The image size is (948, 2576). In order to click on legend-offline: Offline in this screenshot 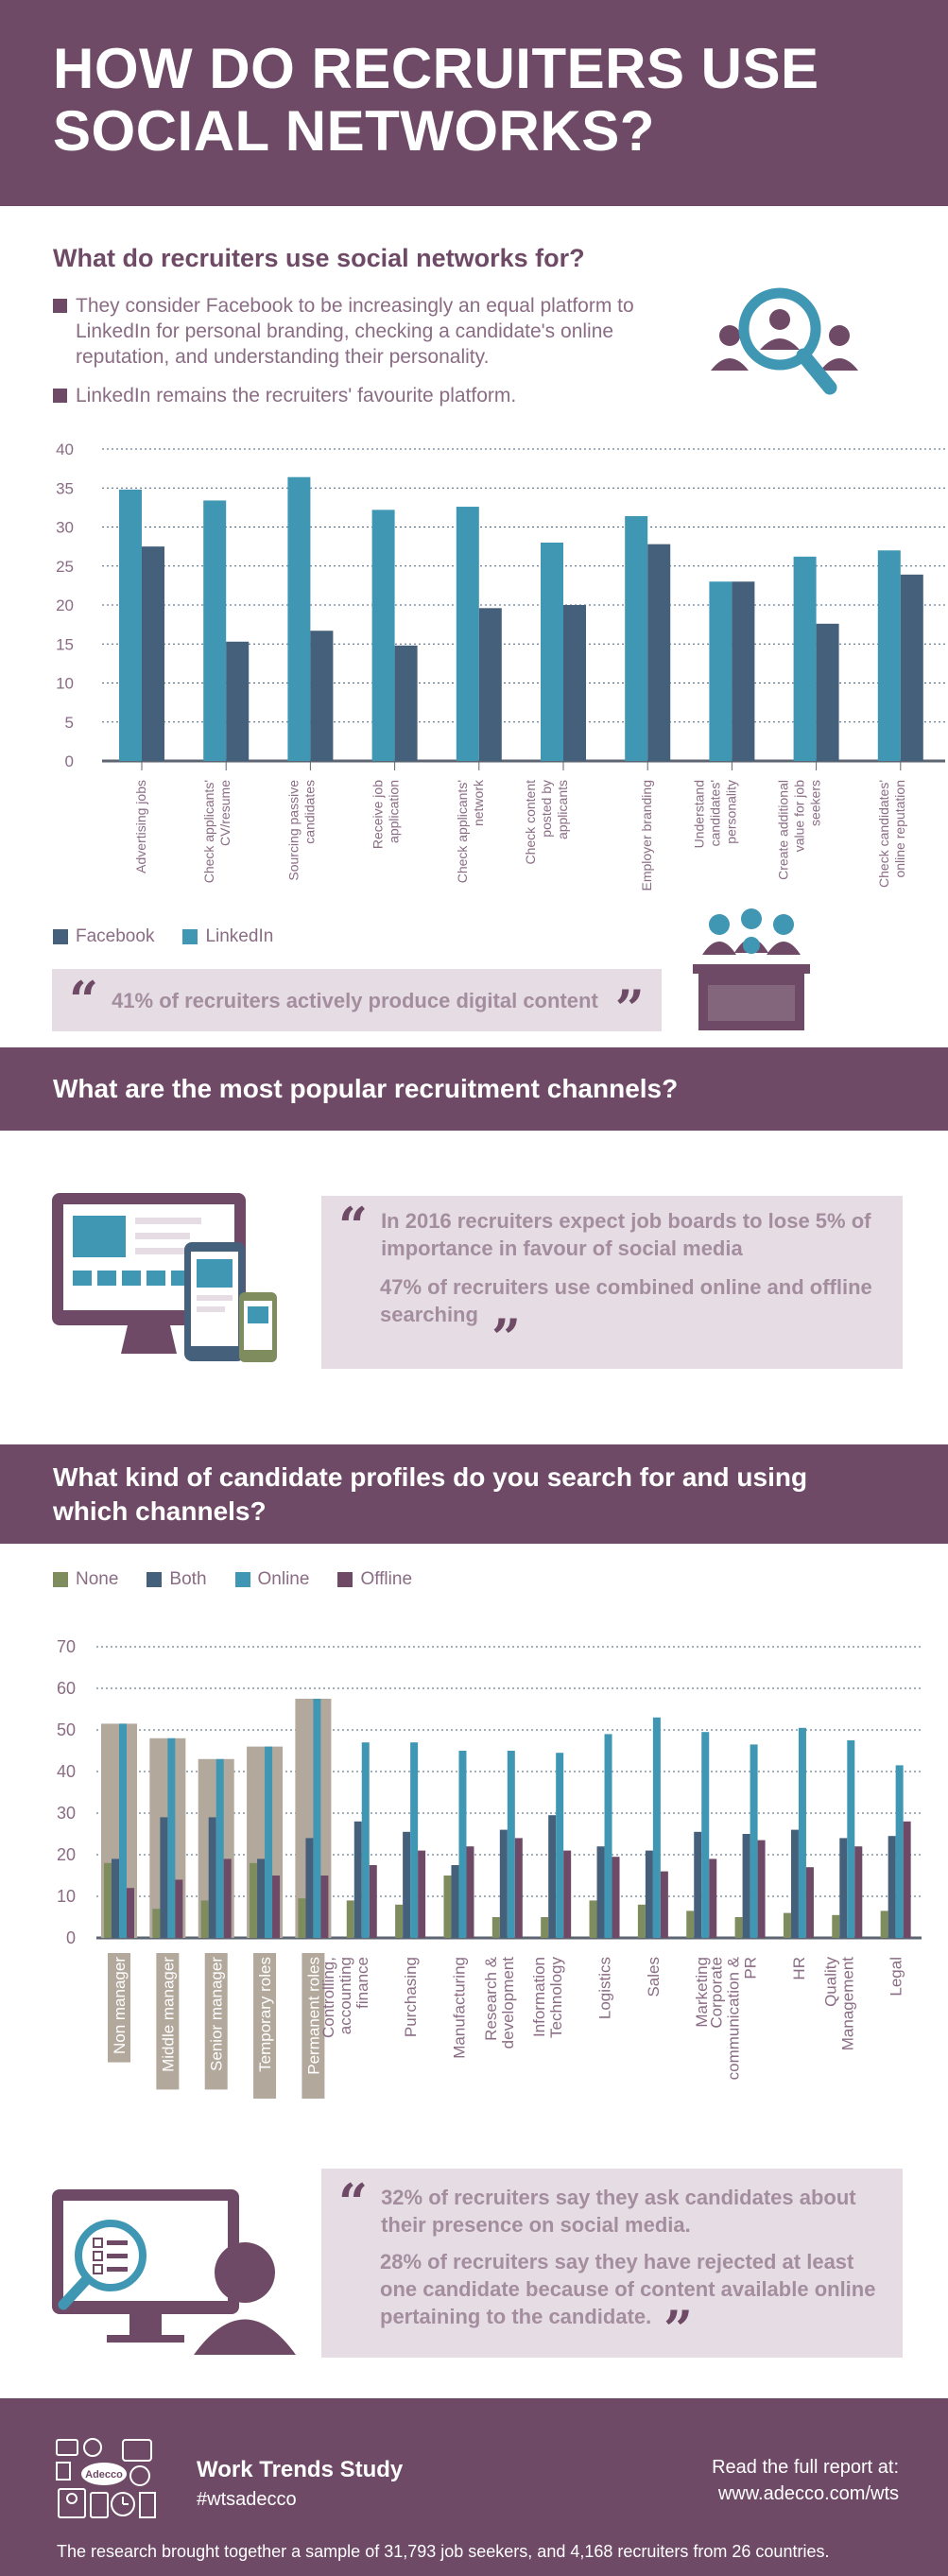, I will do `click(374, 1579)`.